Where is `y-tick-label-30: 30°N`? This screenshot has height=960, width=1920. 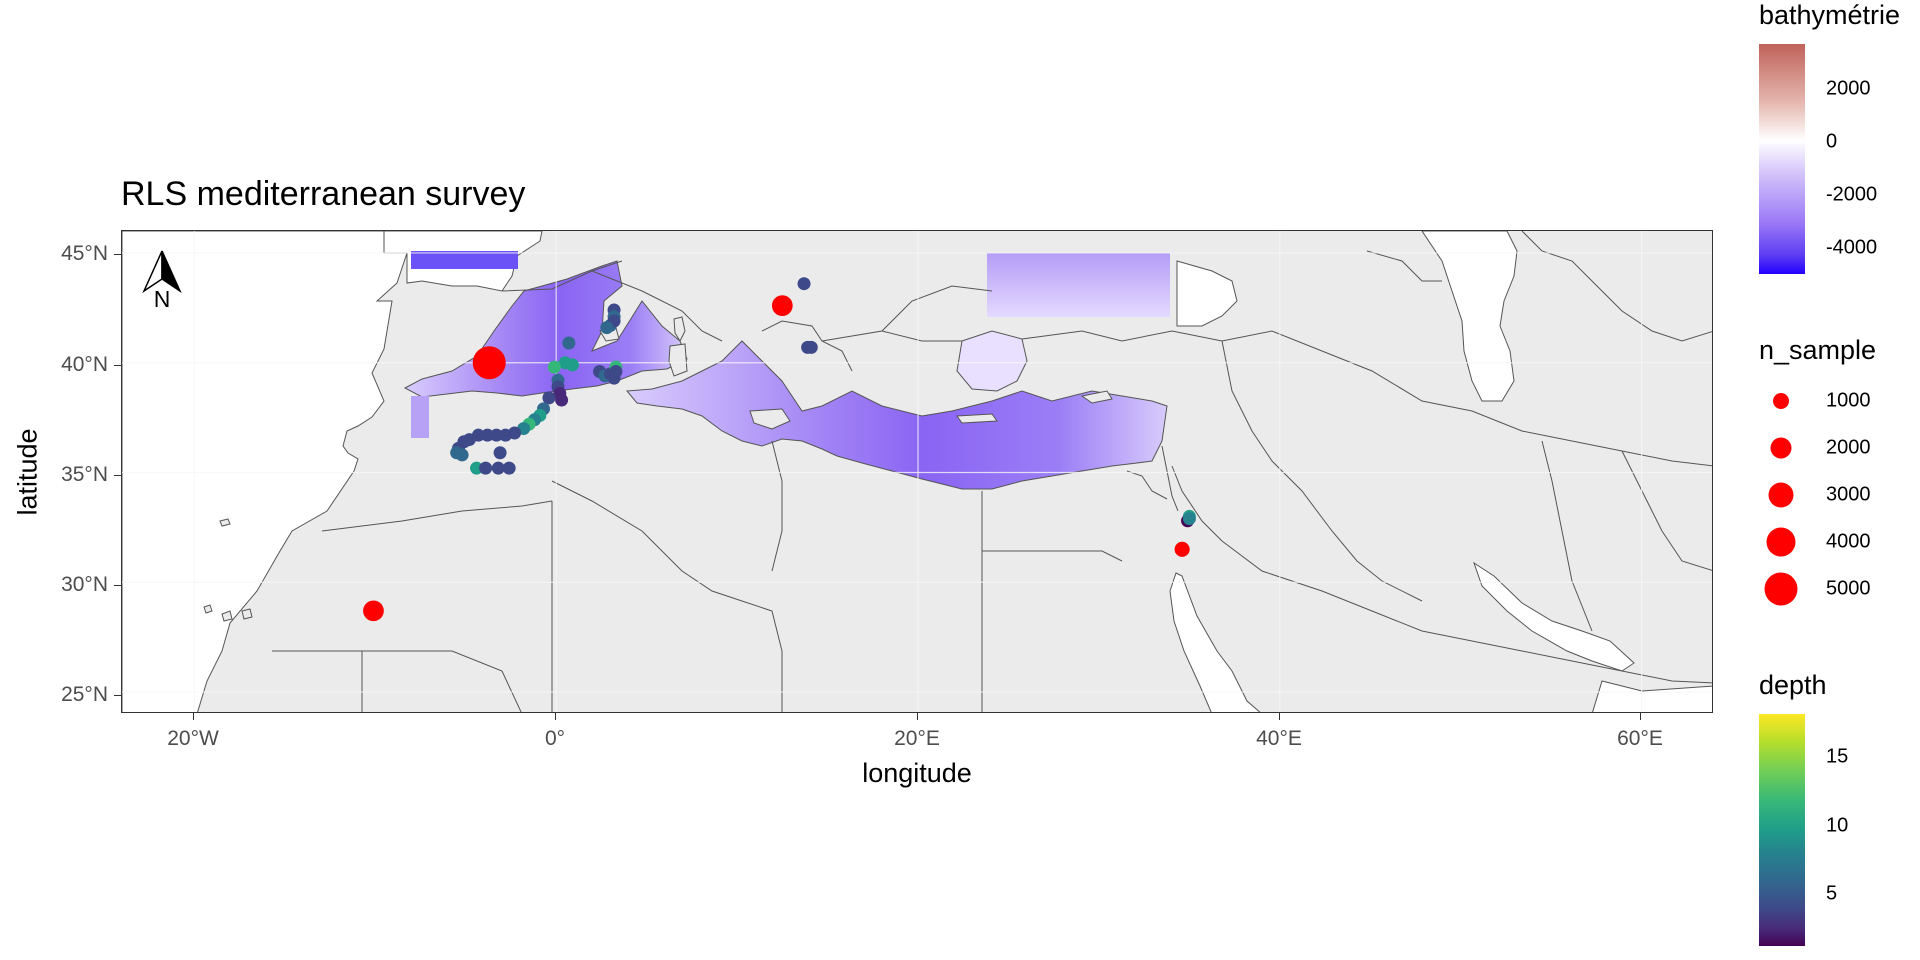 y-tick-label-30: 30°N is located at coordinates (84, 584).